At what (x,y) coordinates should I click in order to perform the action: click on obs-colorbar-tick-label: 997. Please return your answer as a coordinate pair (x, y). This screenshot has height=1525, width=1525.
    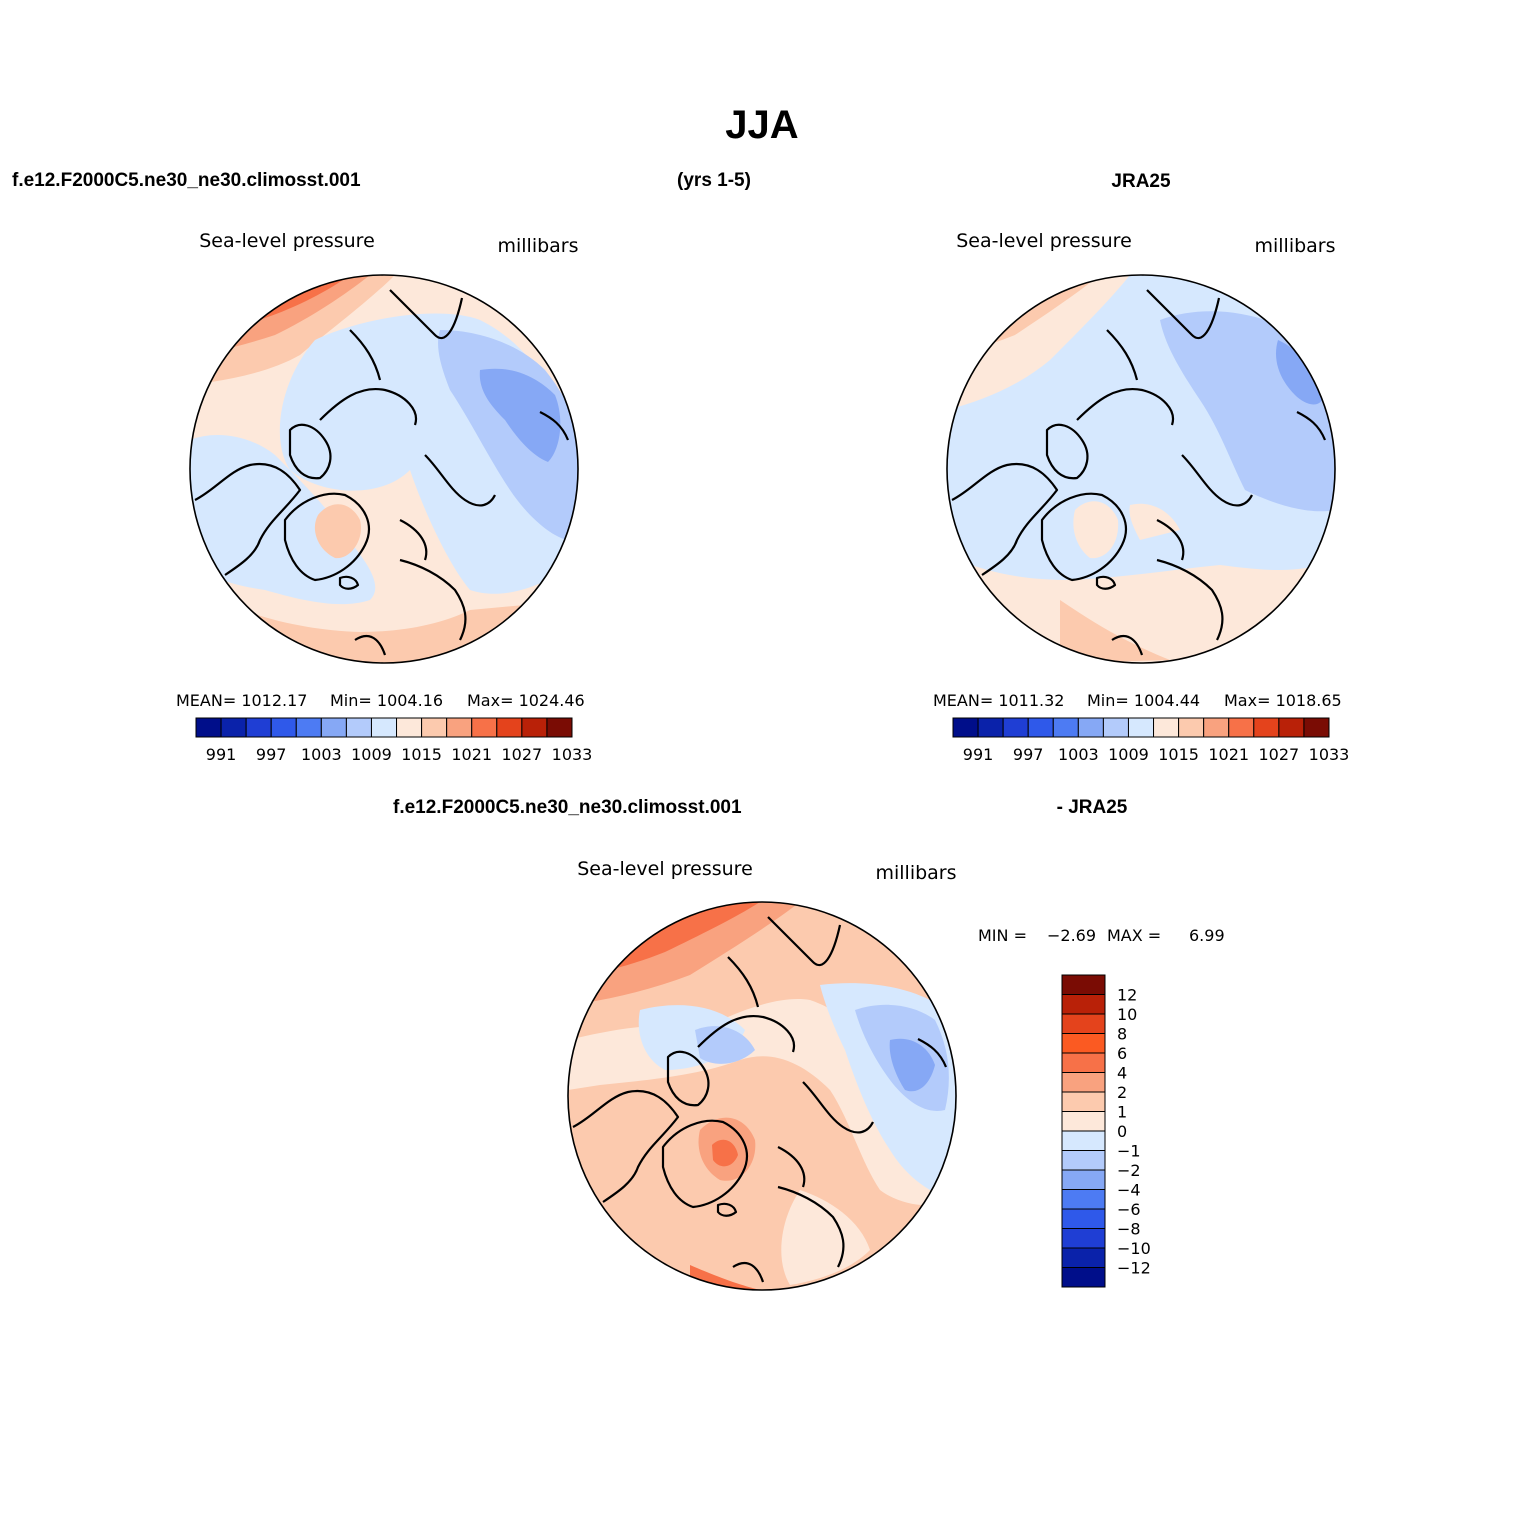
    Looking at the image, I should click on (1028, 754).